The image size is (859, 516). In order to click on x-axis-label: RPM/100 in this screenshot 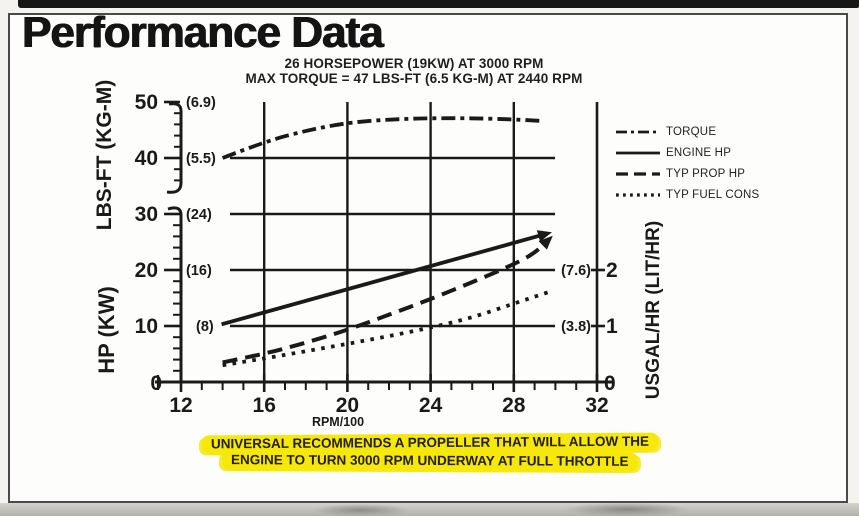, I will do `click(338, 422)`.